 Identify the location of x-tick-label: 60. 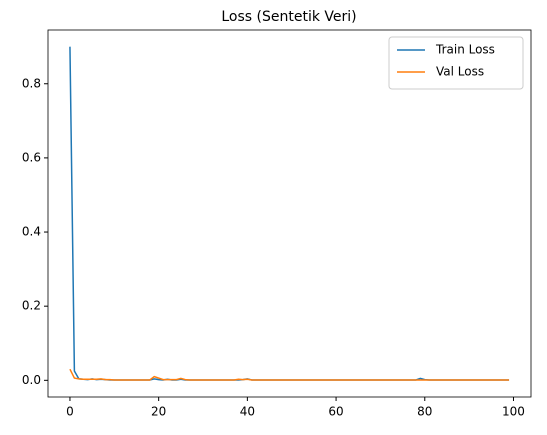
(335, 412).